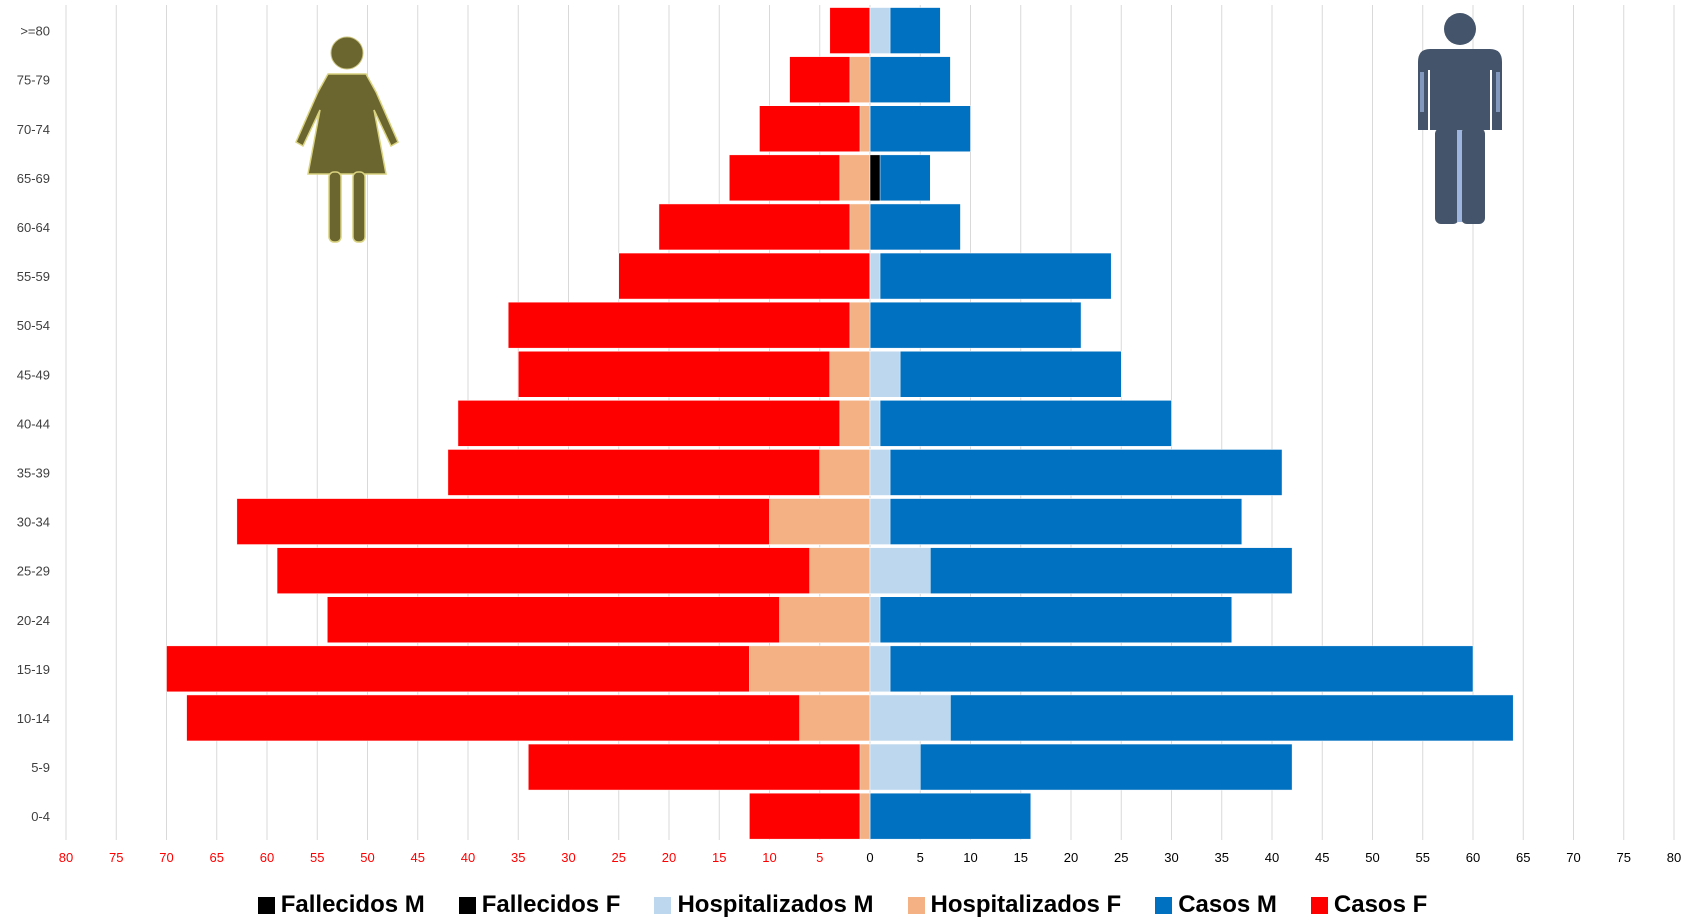  What do you see at coordinates (551, 904) in the screenshot?
I see `legend-label: Fallecidos F` at bounding box center [551, 904].